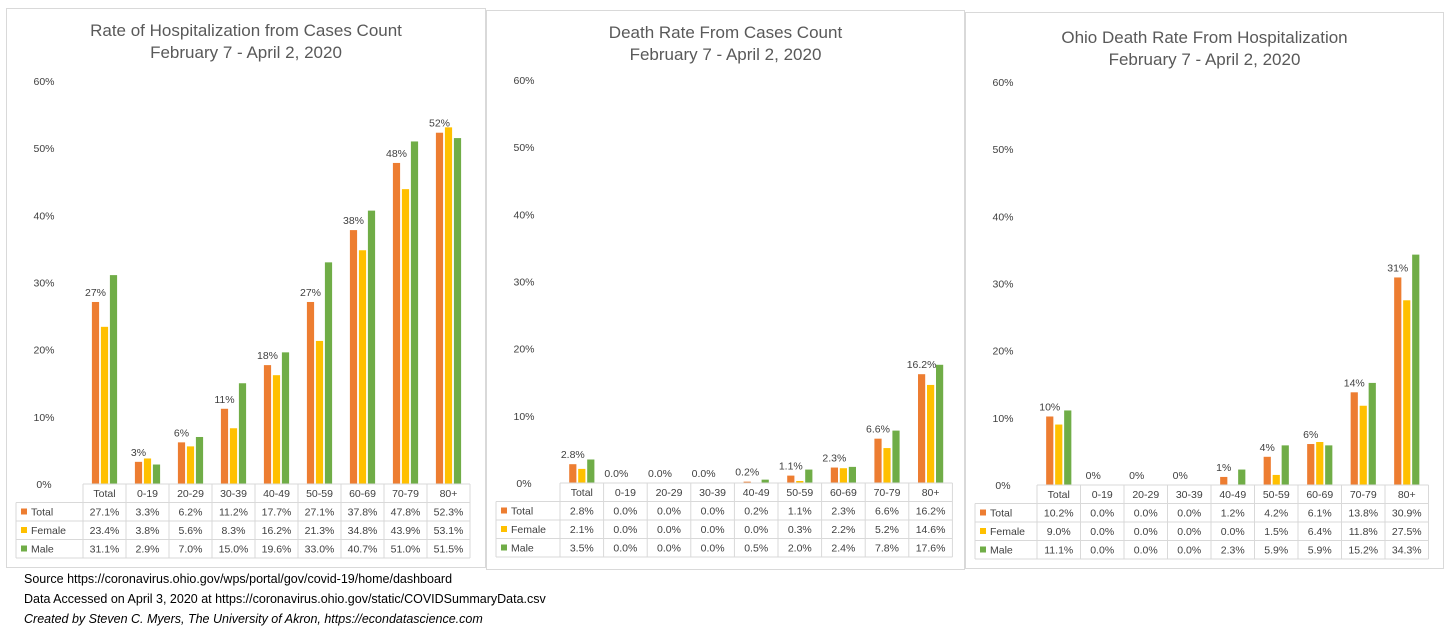 Image resolution: width=1452 pixels, height=639 pixels. I want to click on table-cell: 53.1%, so click(449, 531).